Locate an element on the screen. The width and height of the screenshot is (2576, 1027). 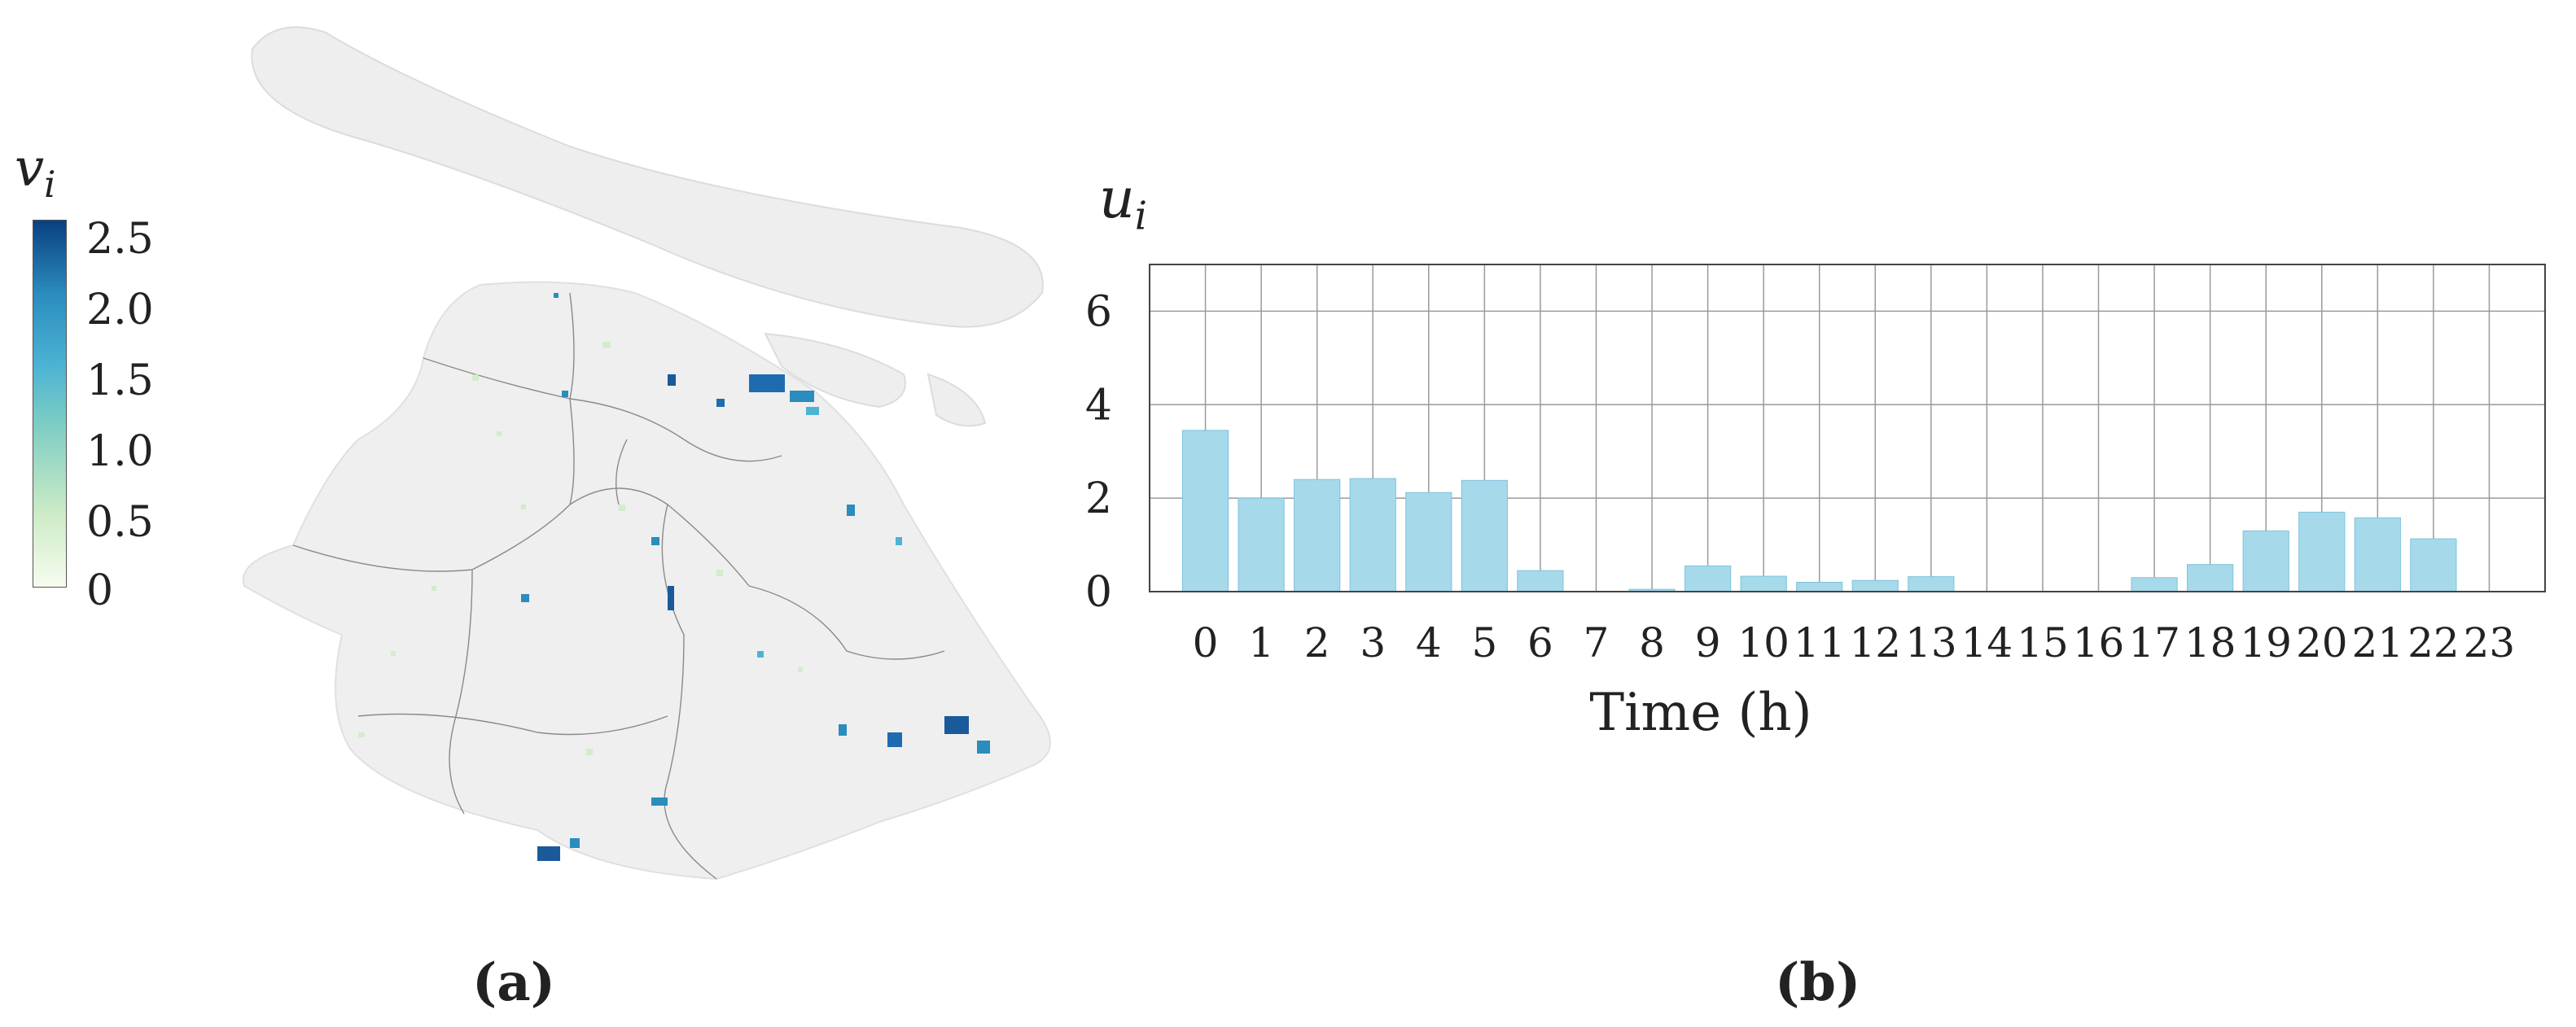
chart-bars is located at coordinates (1819, 511).